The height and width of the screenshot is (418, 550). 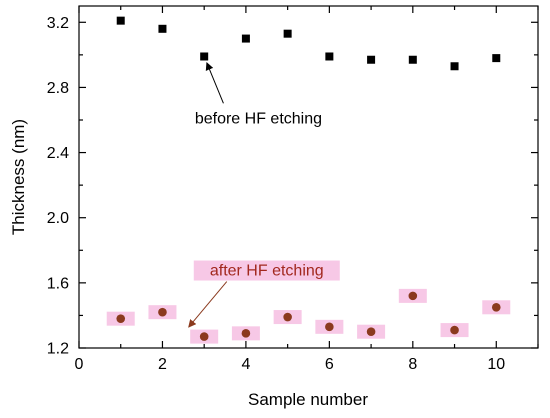 What do you see at coordinates (245, 364) in the screenshot?
I see `x-tick-label: 4` at bounding box center [245, 364].